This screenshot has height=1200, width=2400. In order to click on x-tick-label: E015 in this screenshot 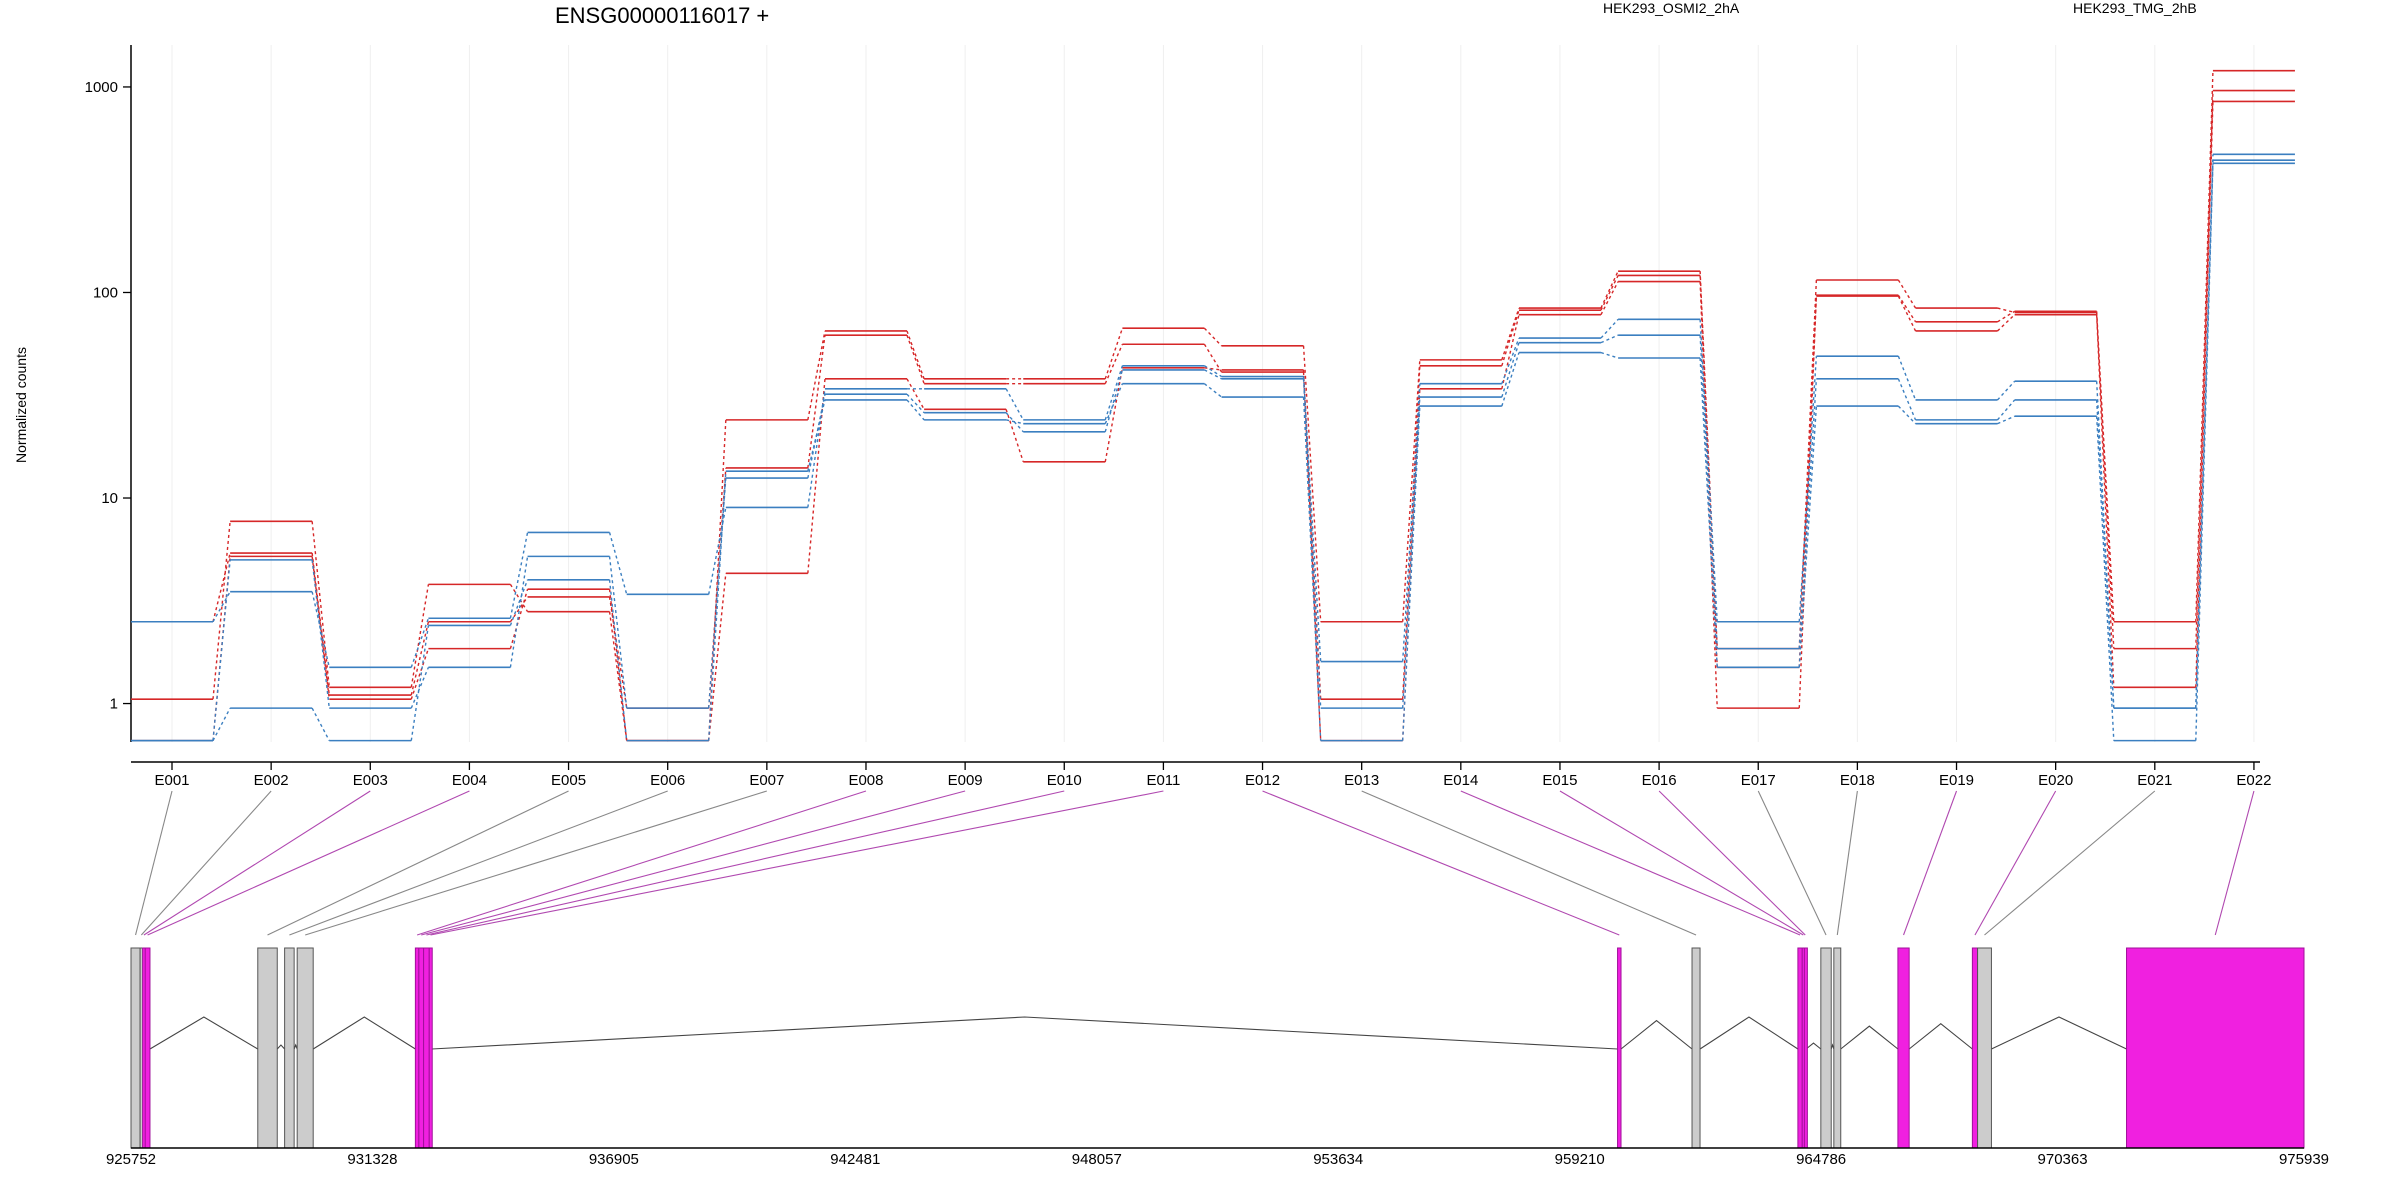, I will do `click(1559, 780)`.